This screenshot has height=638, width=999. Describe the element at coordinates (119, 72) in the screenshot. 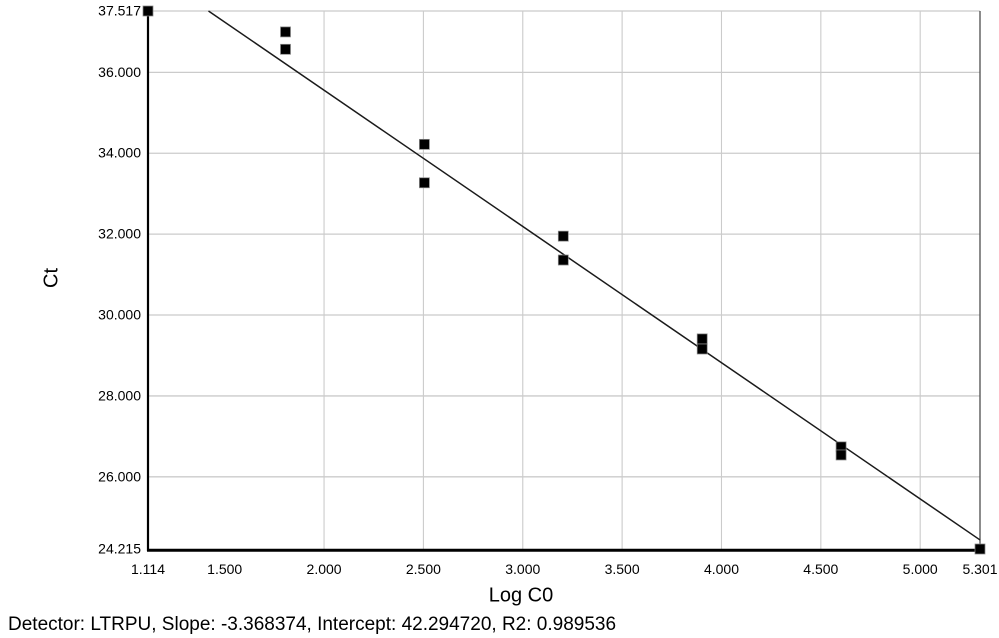

I see `y-tick-label: 36.000` at that location.